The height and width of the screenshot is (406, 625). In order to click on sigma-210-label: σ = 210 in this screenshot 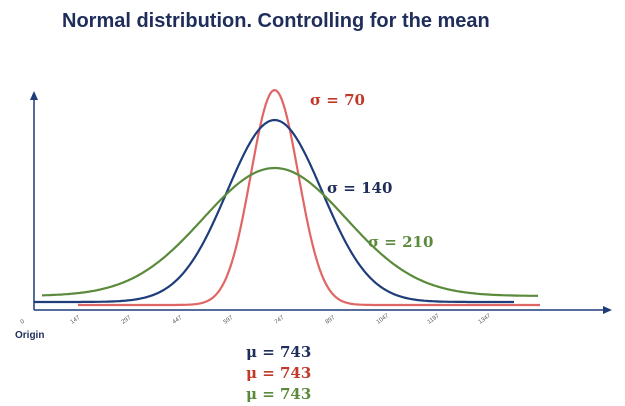, I will do `click(400, 242)`.